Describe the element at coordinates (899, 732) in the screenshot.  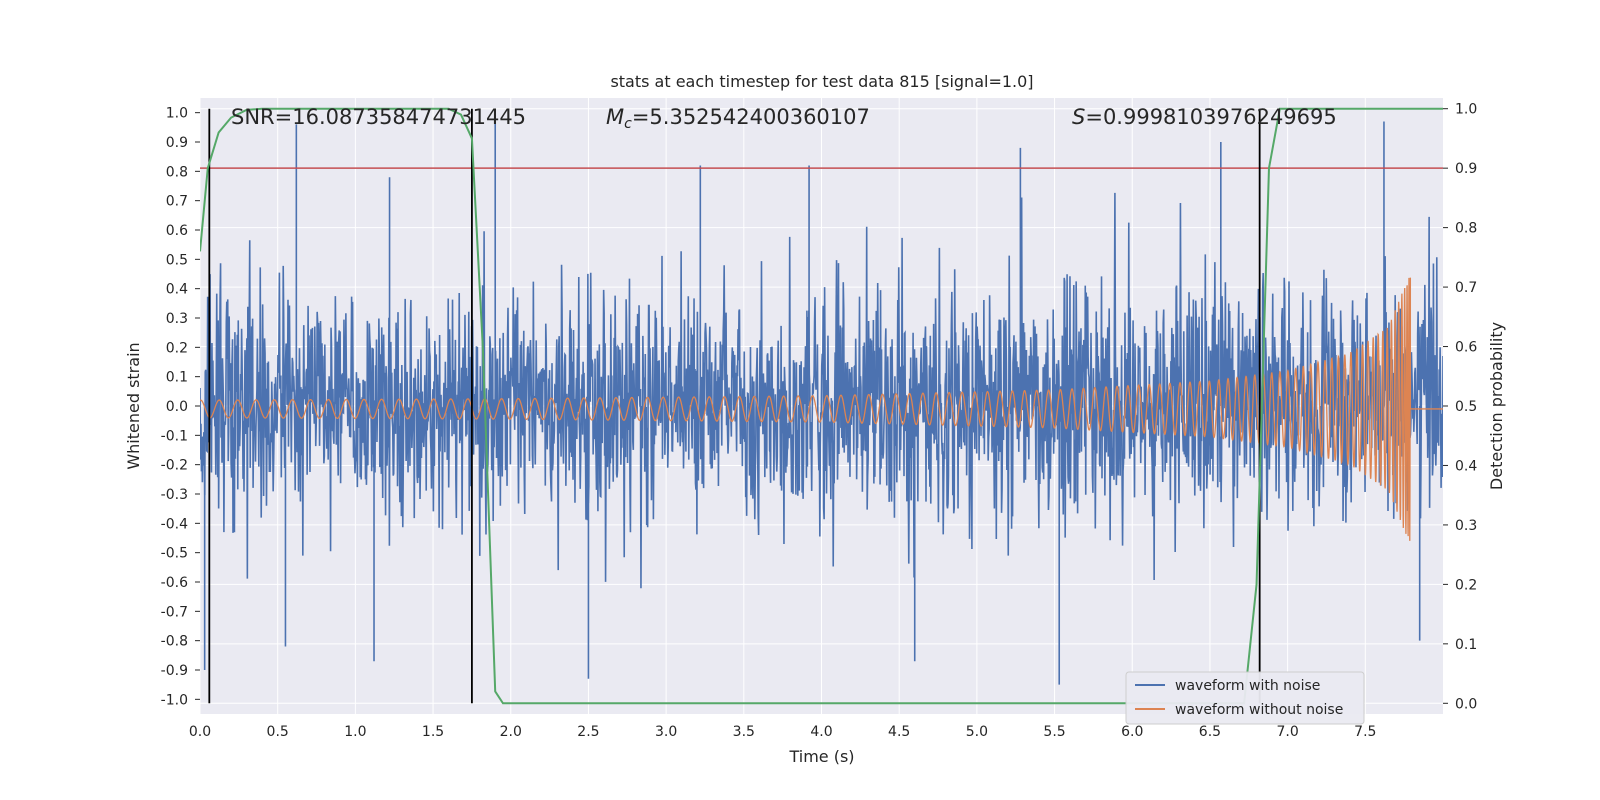
I see `x-tick-label: 4.5` at that location.